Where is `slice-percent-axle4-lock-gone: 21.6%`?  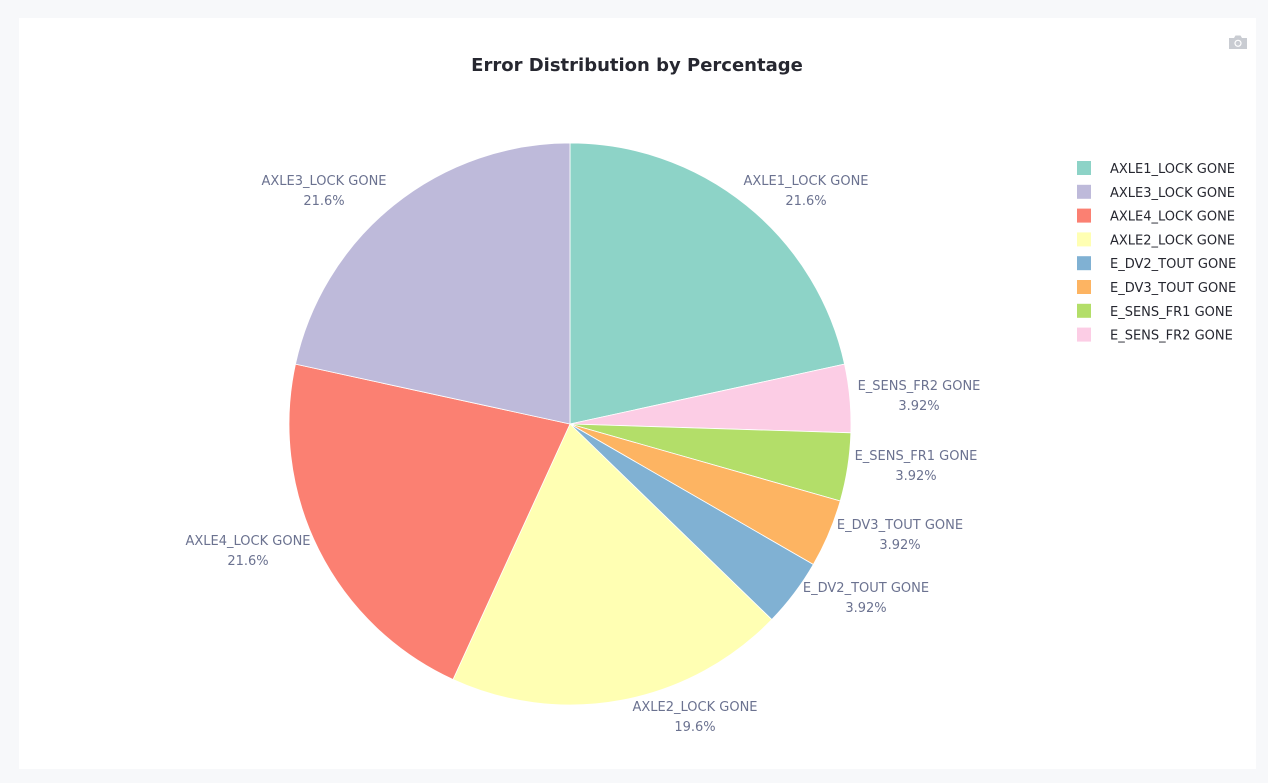
slice-percent-axle4-lock-gone: 21.6% is located at coordinates (247, 561).